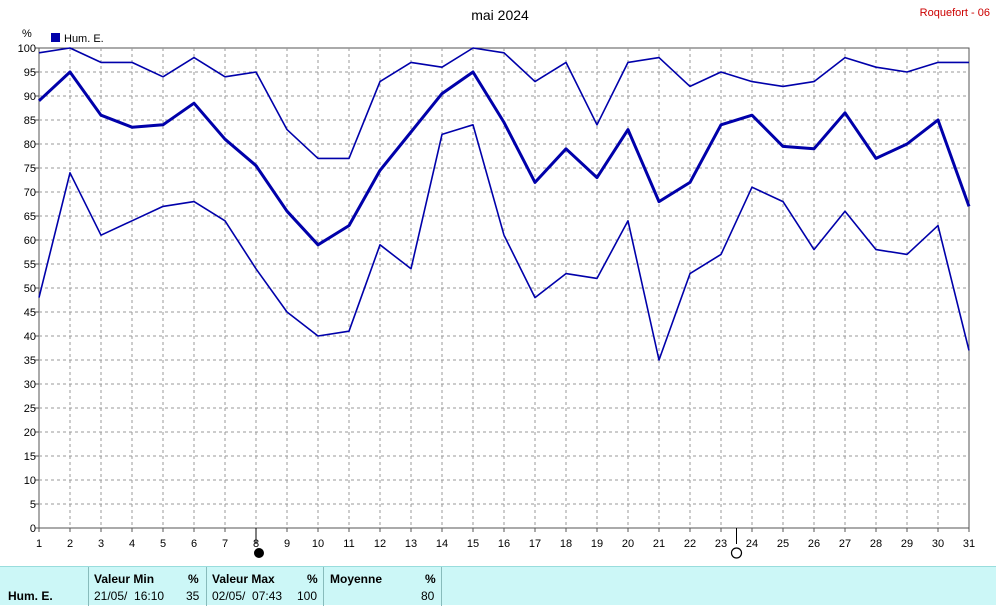  What do you see at coordinates (473, 544) in the screenshot?
I see `x-tick-label: 15` at bounding box center [473, 544].